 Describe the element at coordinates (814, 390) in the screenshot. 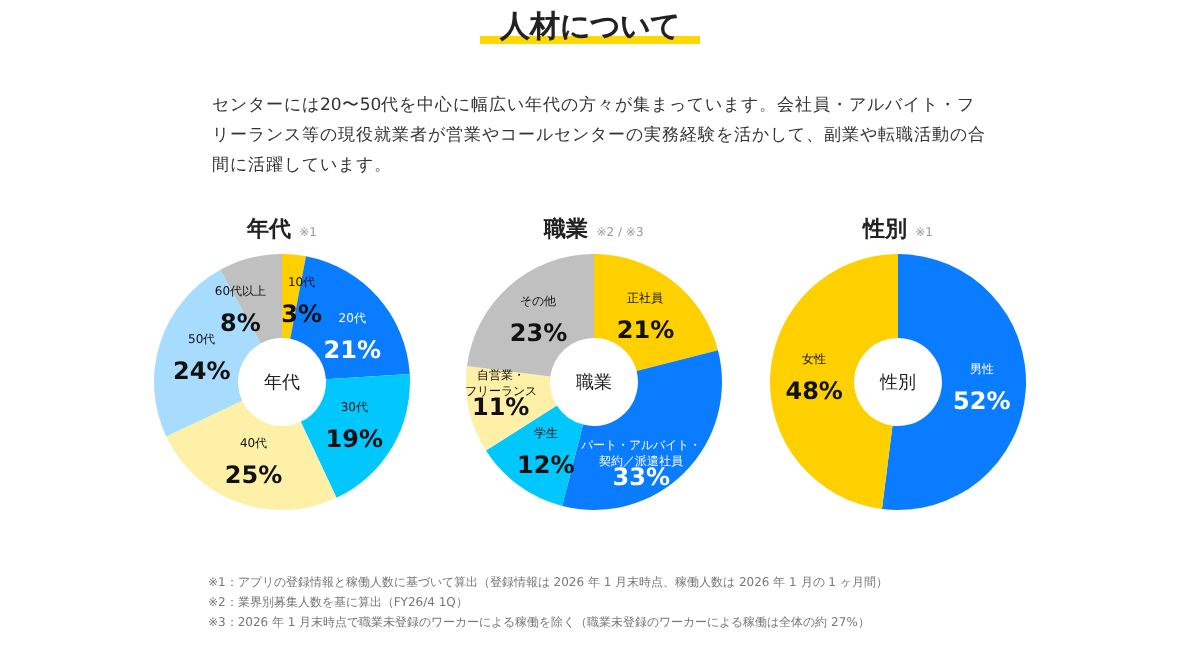

I see `data-label: 48%` at that location.